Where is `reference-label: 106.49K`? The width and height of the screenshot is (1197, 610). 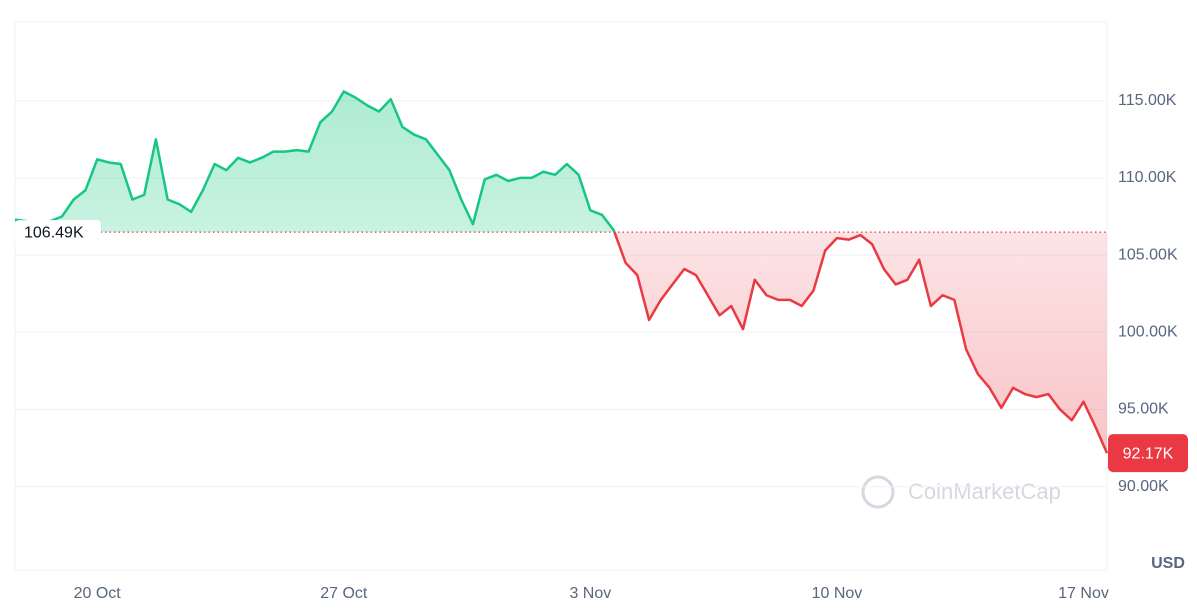
reference-label: 106.49K is located at coordinates (54, 232).